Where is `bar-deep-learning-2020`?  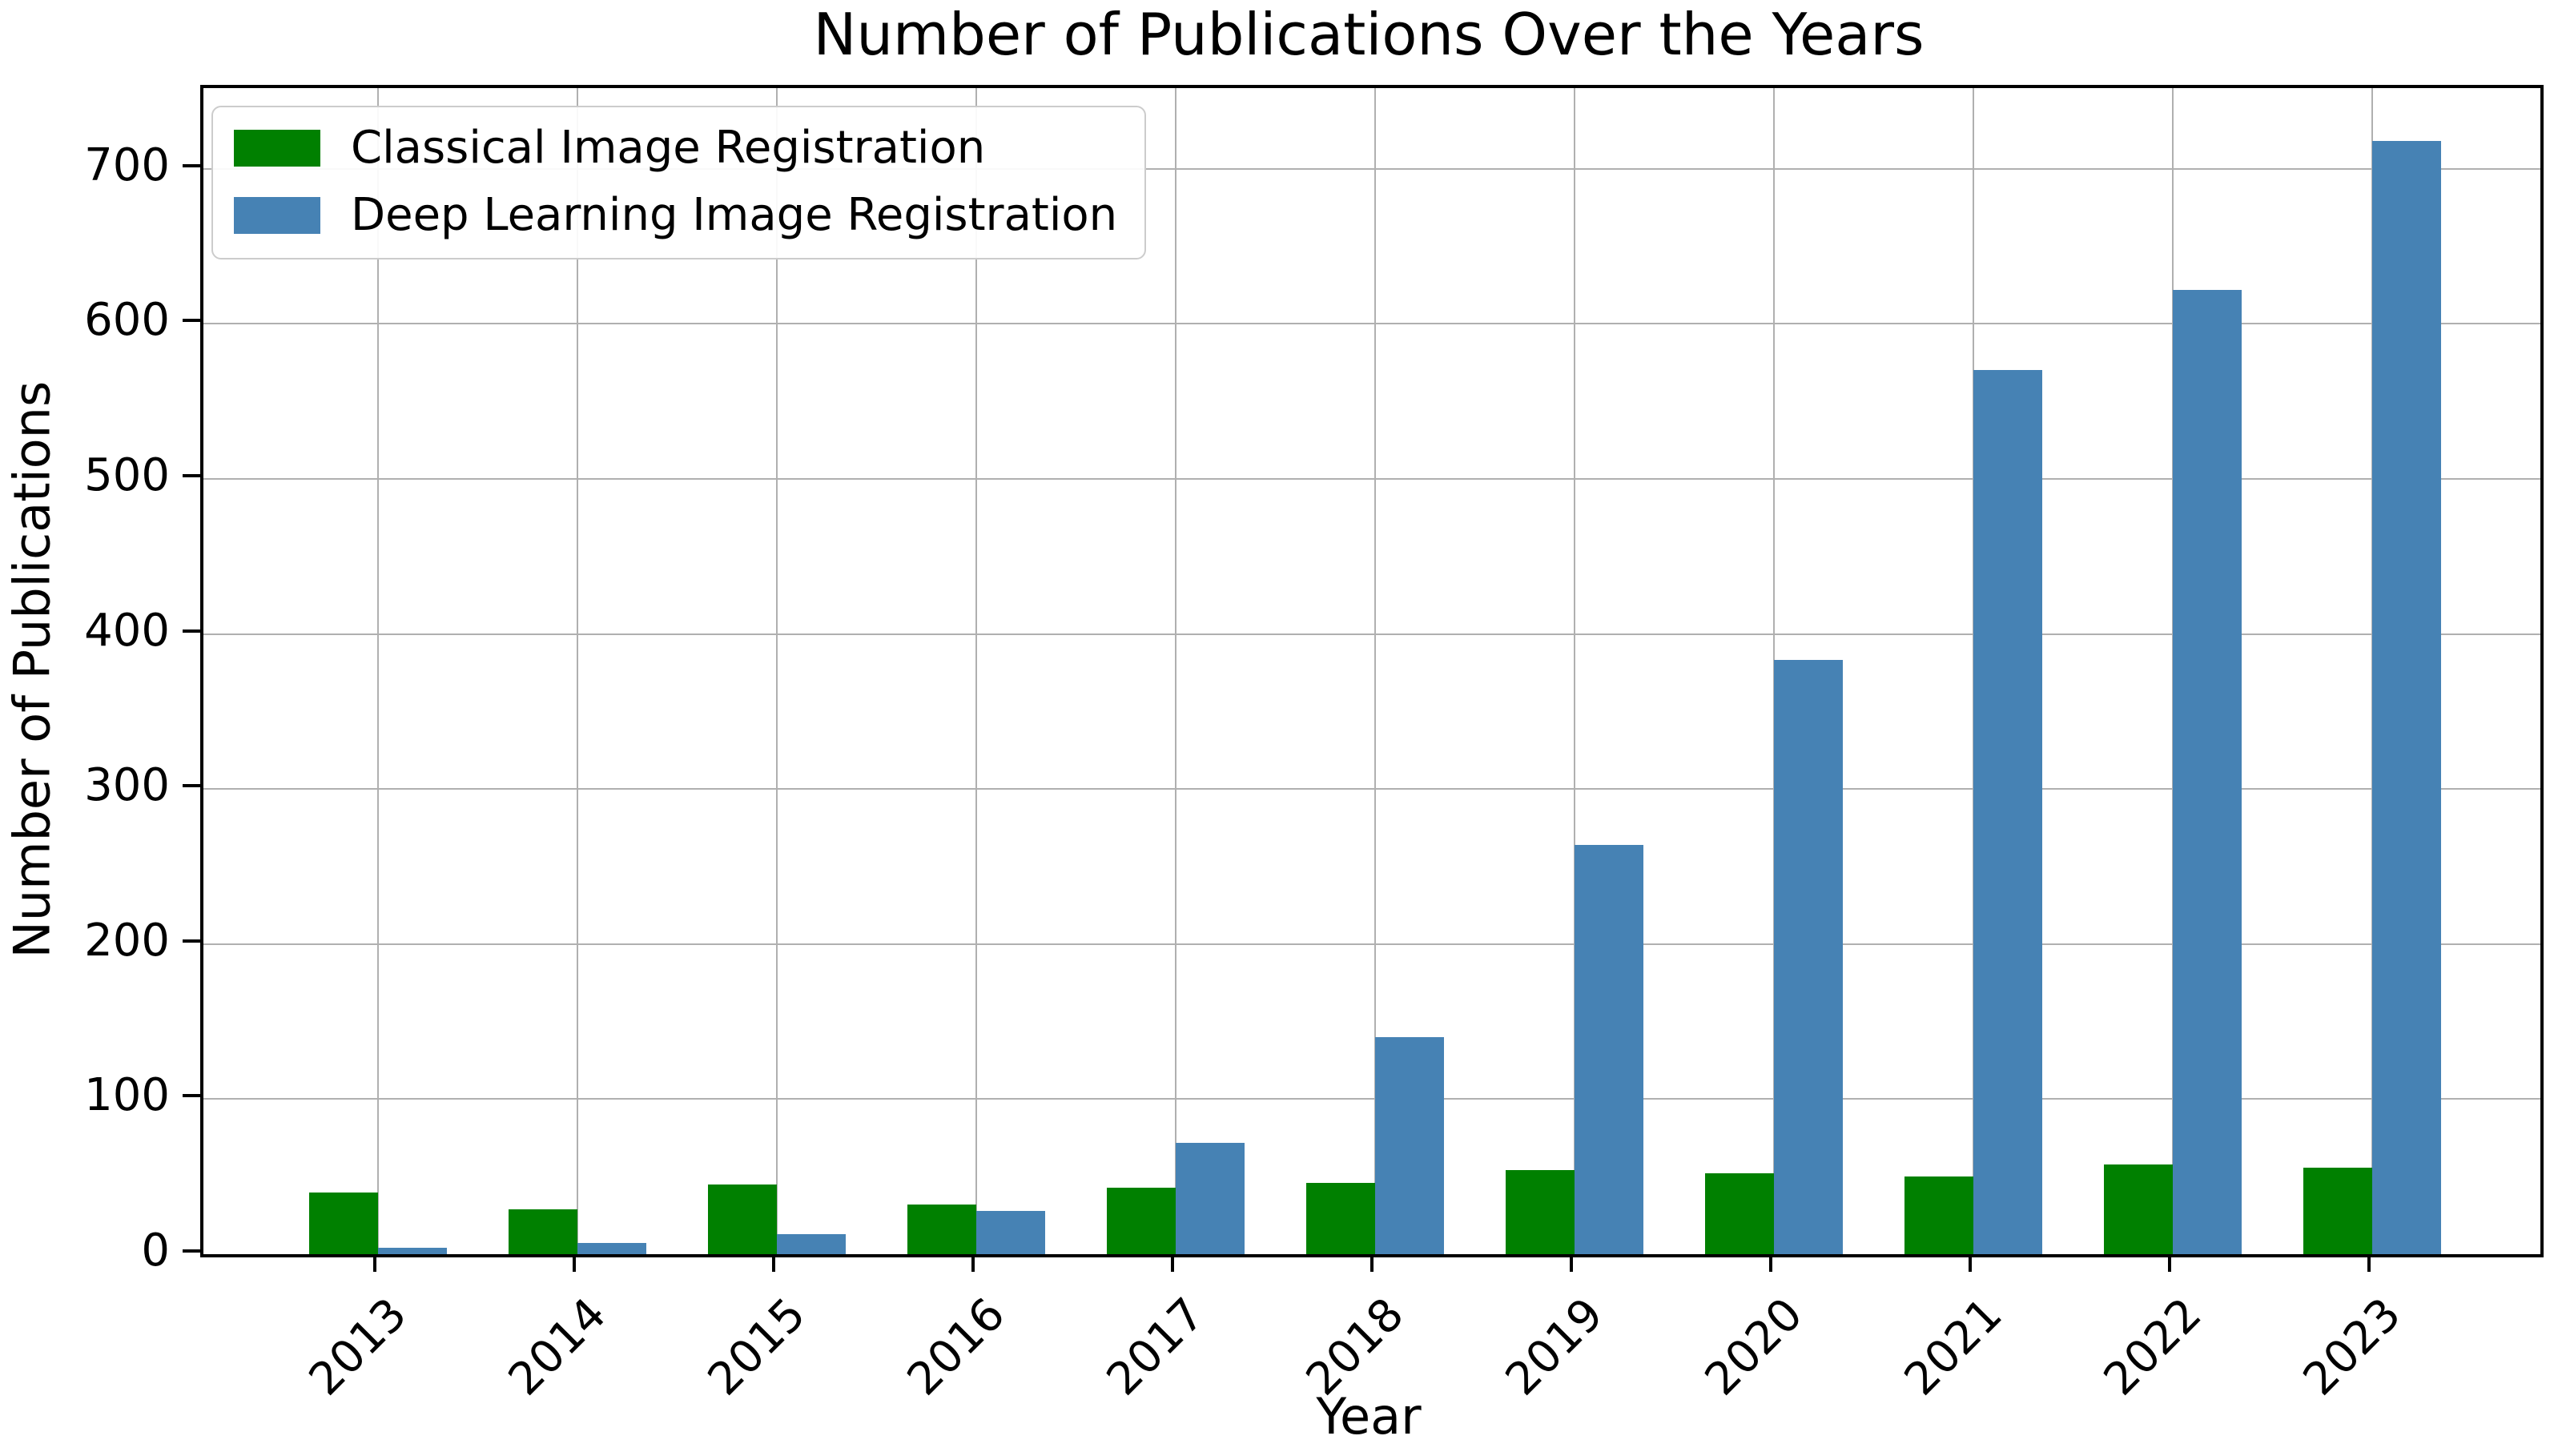
bar-deep-learning-2020 is located at coordinates (1809, 957).